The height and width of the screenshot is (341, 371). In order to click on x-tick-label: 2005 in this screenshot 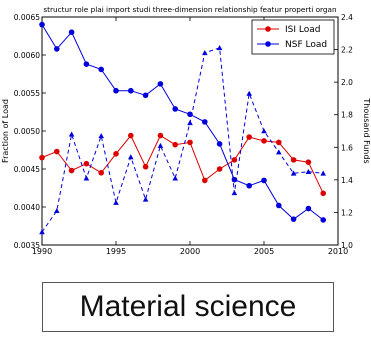, I will do `click(264, 251)`.